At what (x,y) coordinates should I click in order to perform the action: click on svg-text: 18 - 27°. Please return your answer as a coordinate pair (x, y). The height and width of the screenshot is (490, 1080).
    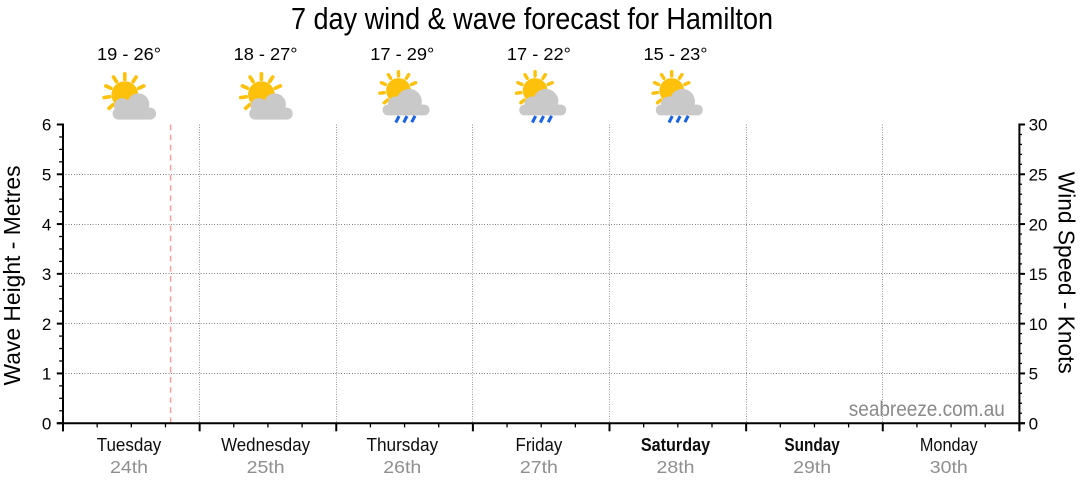
    Looking at the image, I should click on (266, 54).